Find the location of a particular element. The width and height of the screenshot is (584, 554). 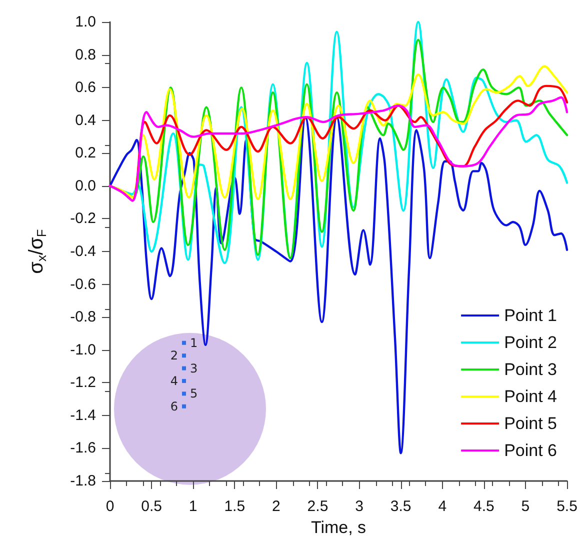

annotation: 2 is located at coordinates (174, 355).